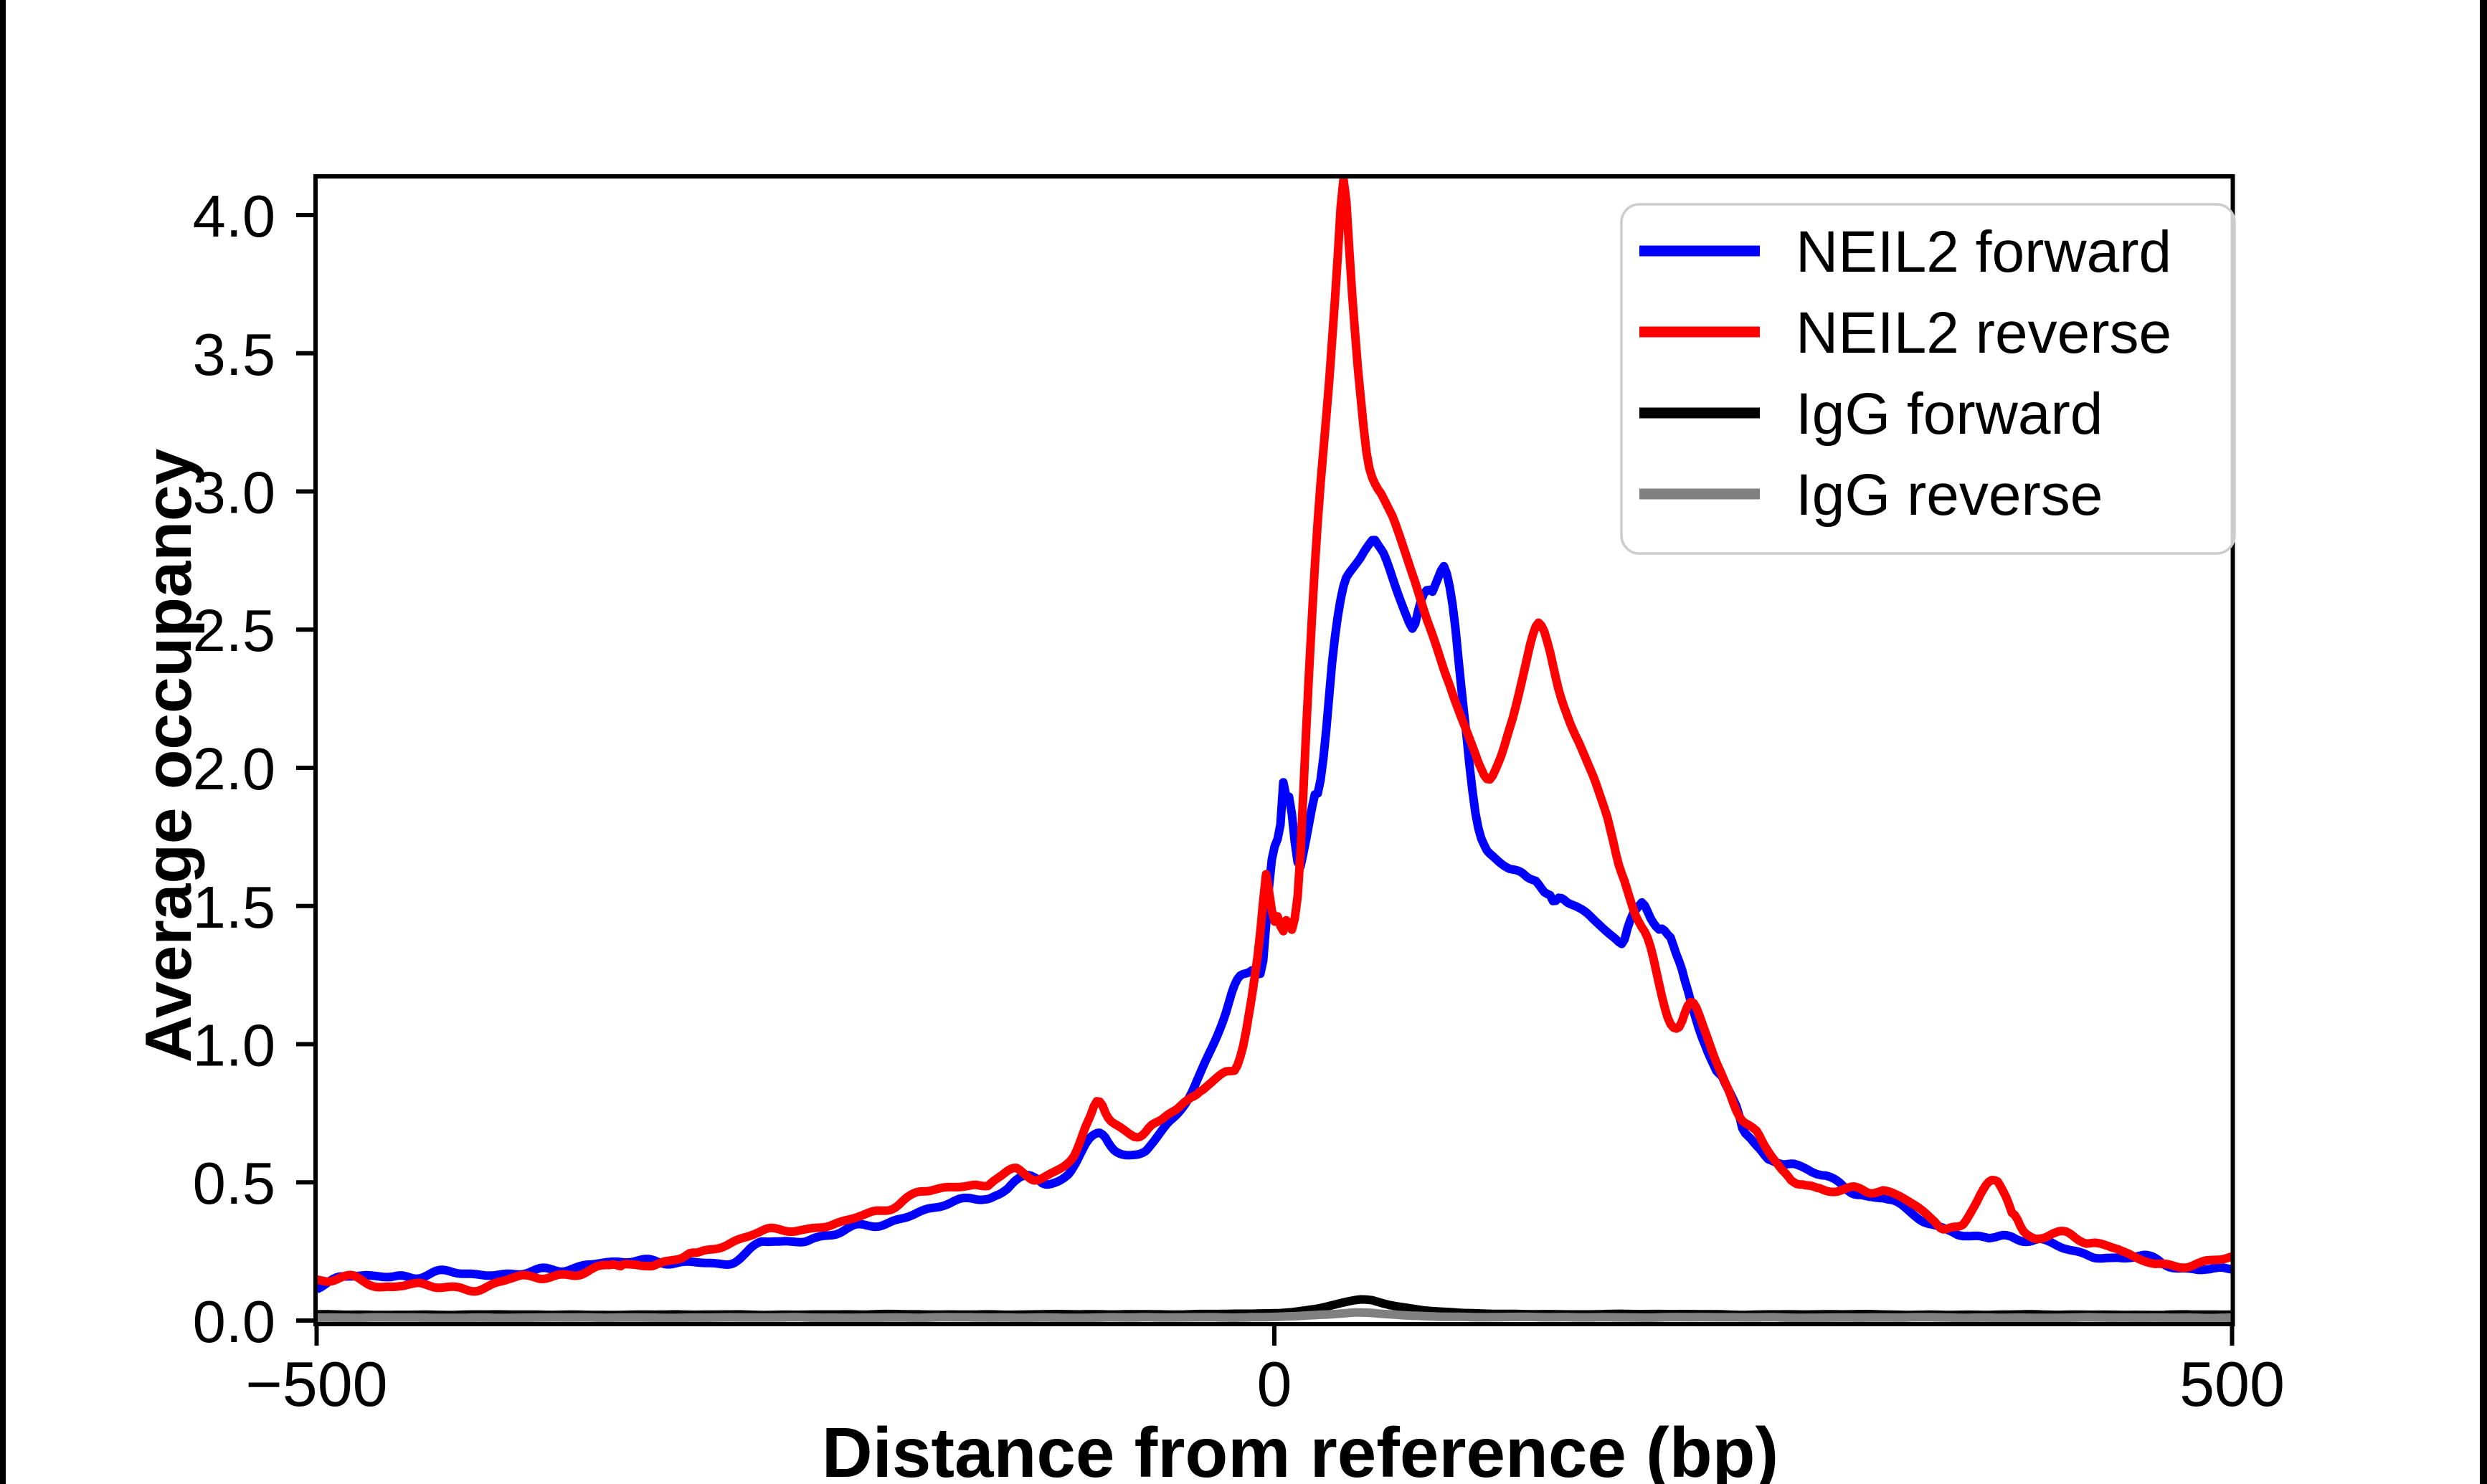 Image resolution: width=2487 pixels, height=1484 pixels. What do you see at coordinates (234, 355) in the screenshot?
I see `svg-text: 3.5` at bounding box center [234, 355].